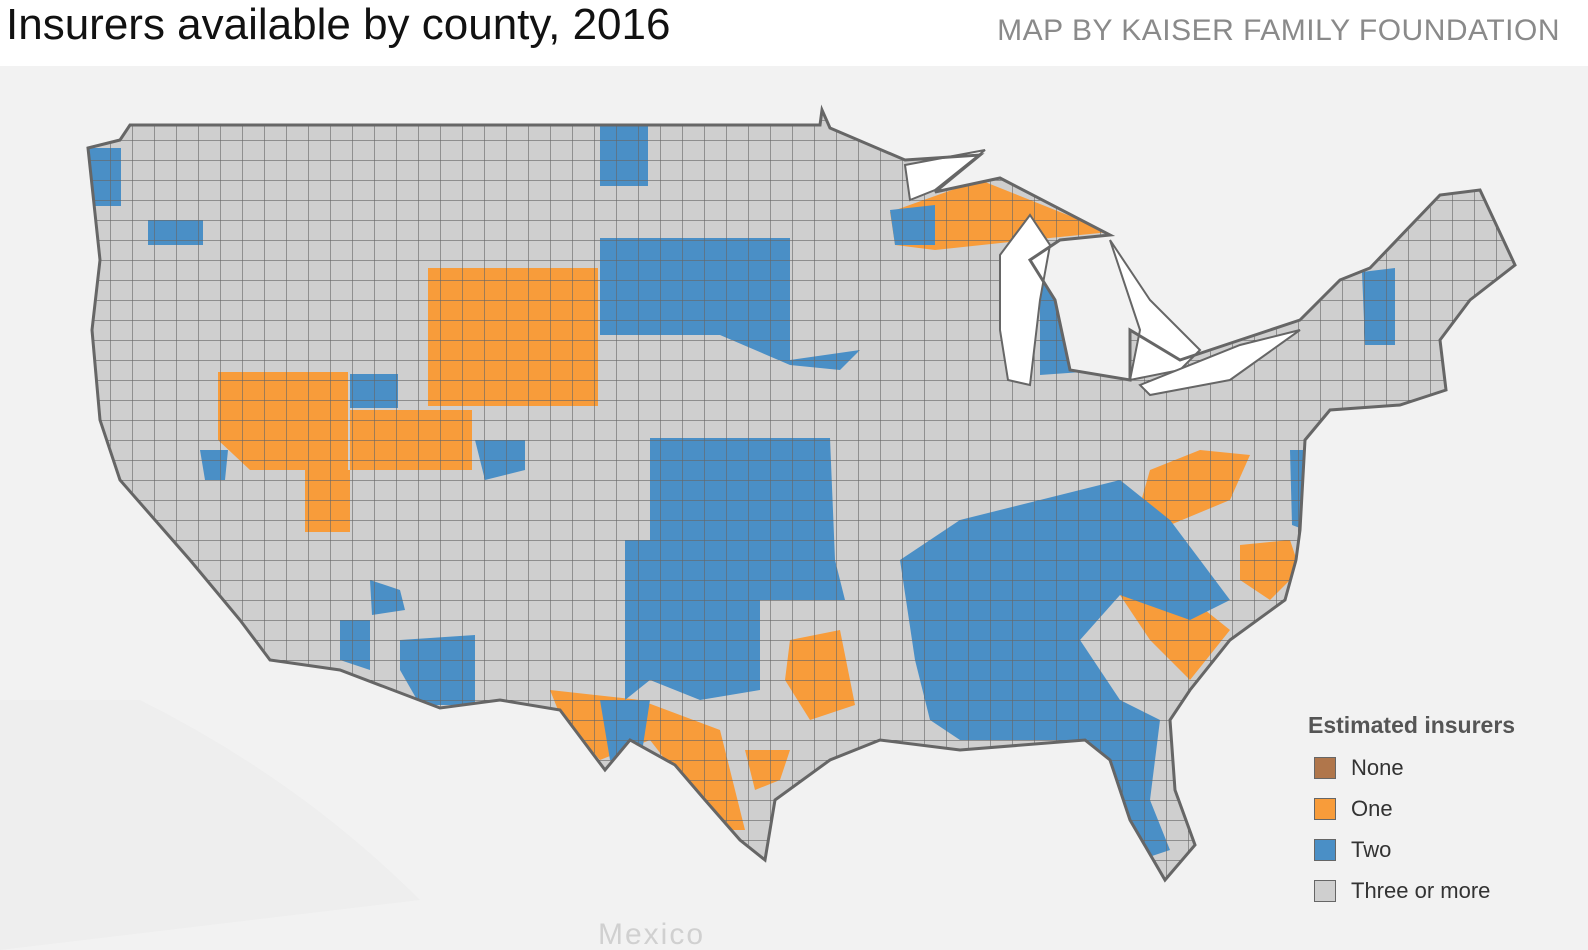  I want to click on legend-label-three-or-more: Three or more, so click(1421, 890).